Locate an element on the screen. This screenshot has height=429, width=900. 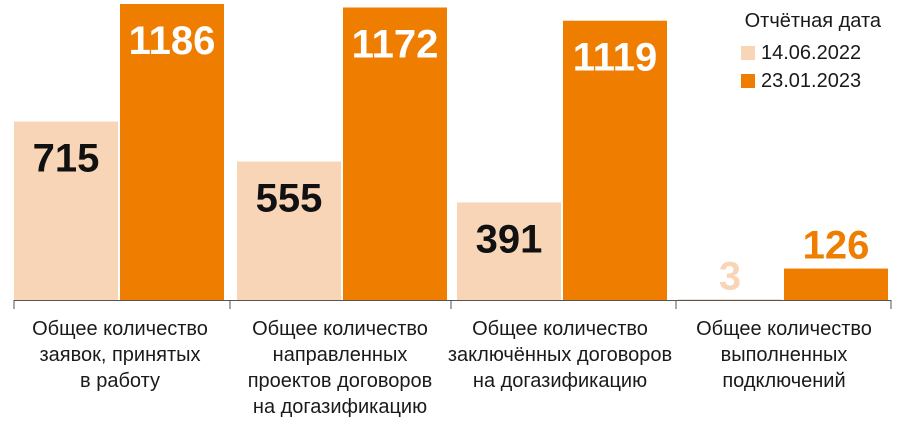
category-label-2-line-2: направленных is located at coordinates (340, 355).